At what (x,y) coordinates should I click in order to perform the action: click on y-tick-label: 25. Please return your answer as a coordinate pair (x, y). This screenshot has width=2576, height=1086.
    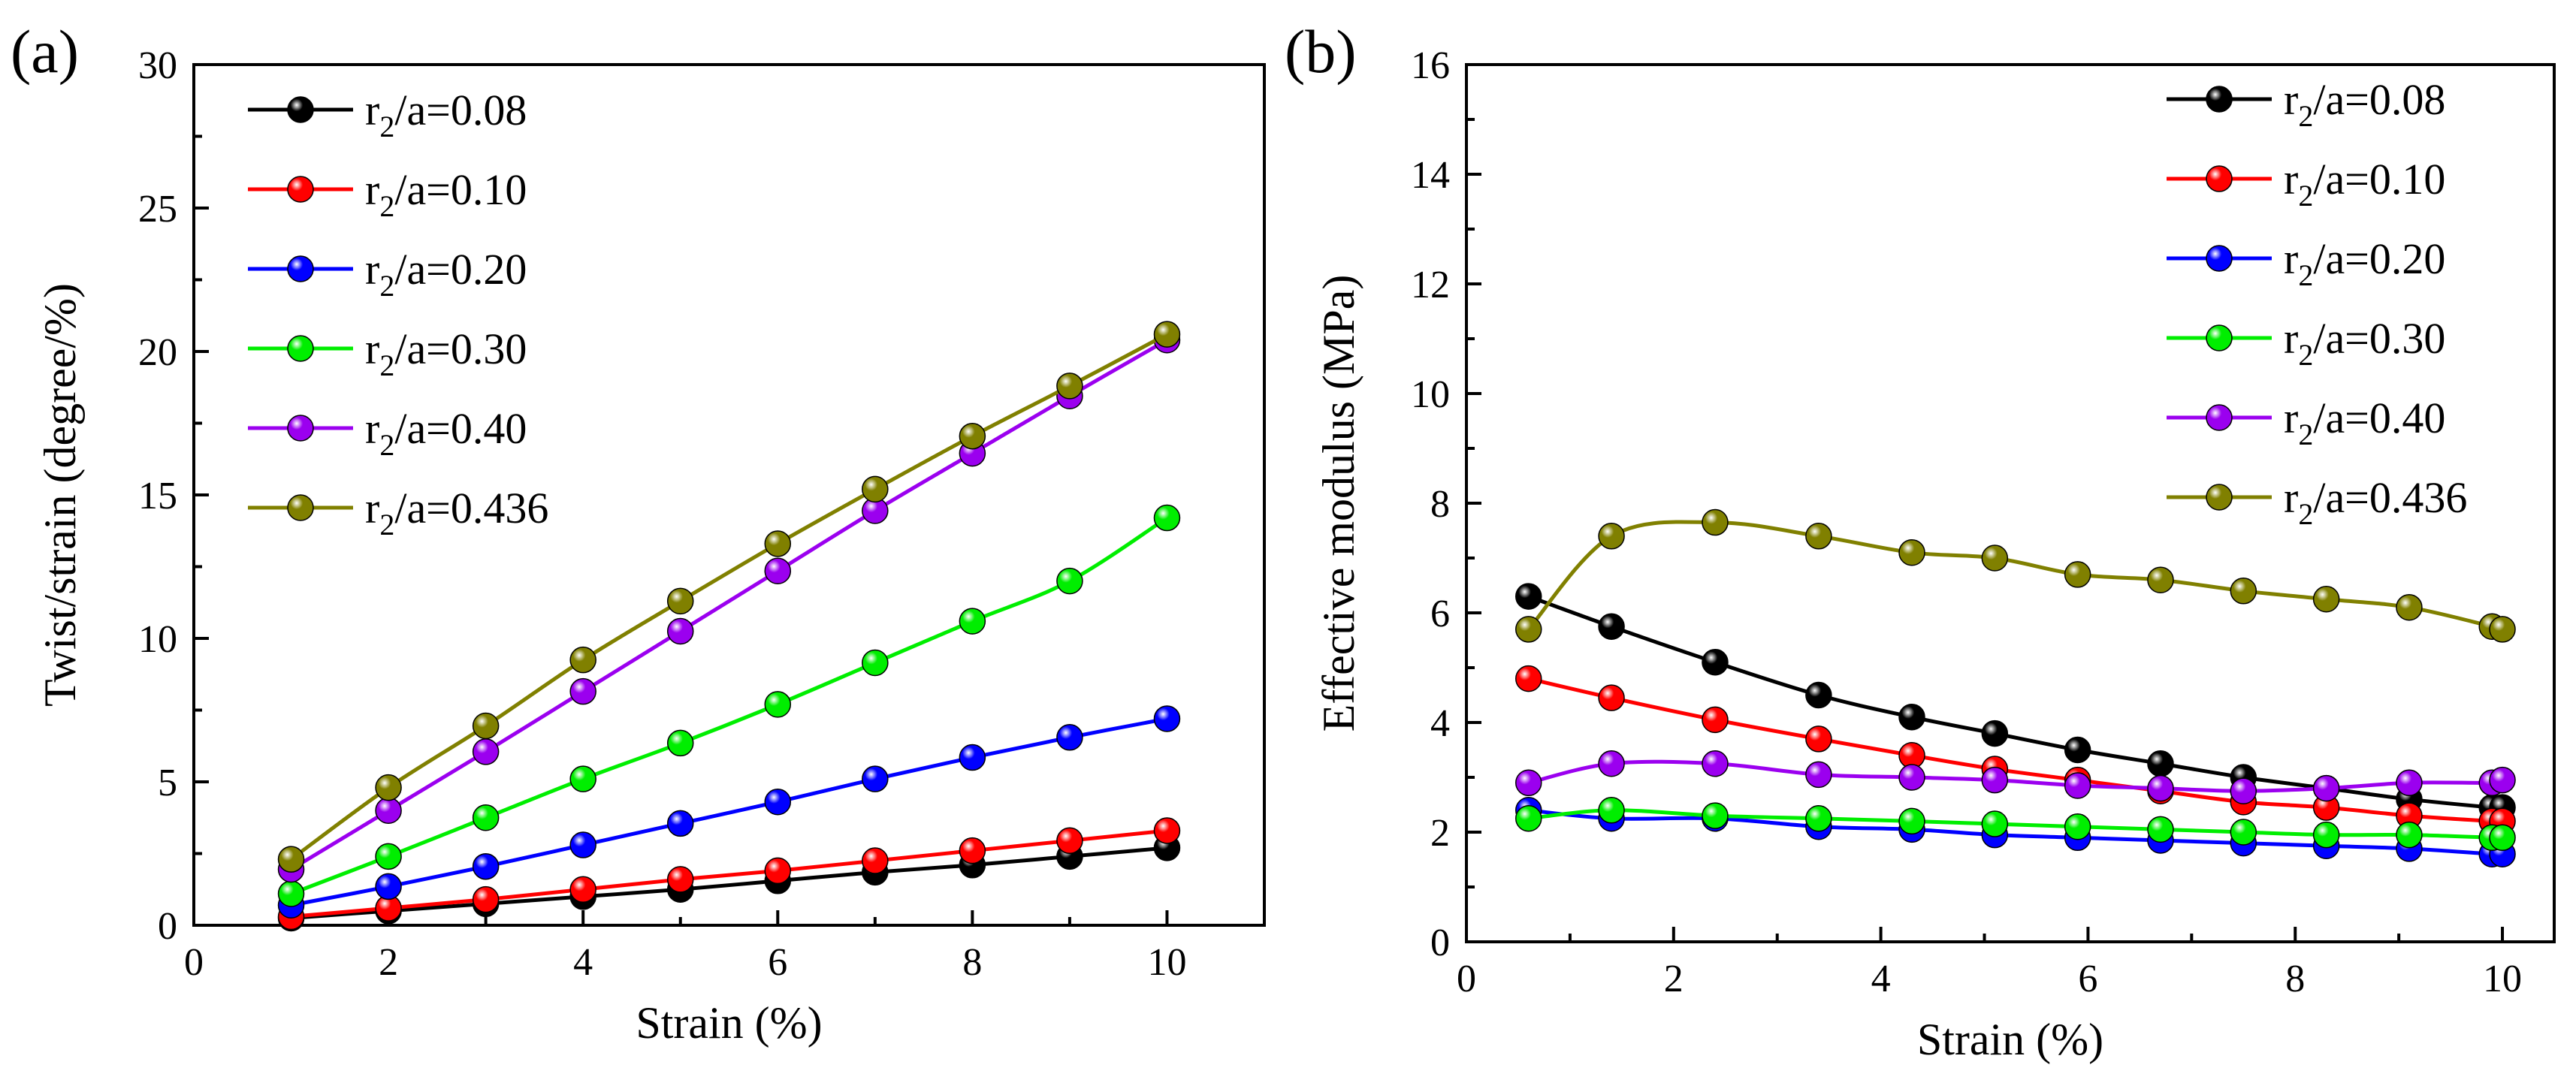
    Looking at the image, I should click on (157, 209).